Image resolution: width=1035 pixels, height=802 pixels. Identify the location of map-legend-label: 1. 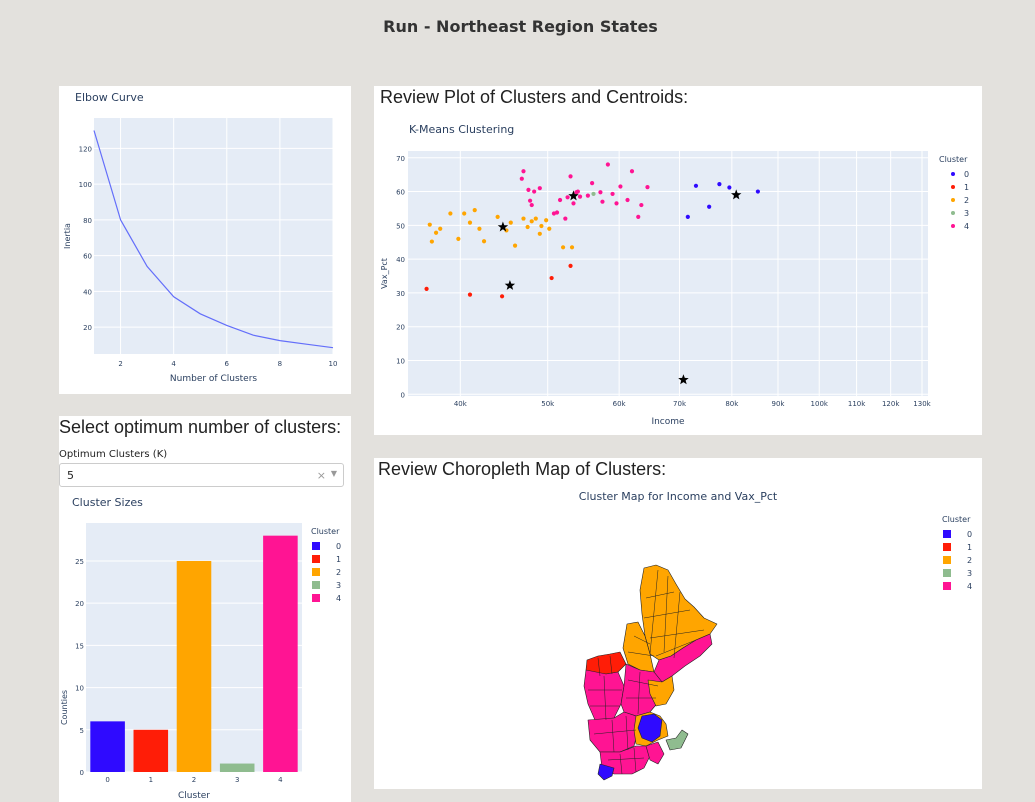
(969, 547).